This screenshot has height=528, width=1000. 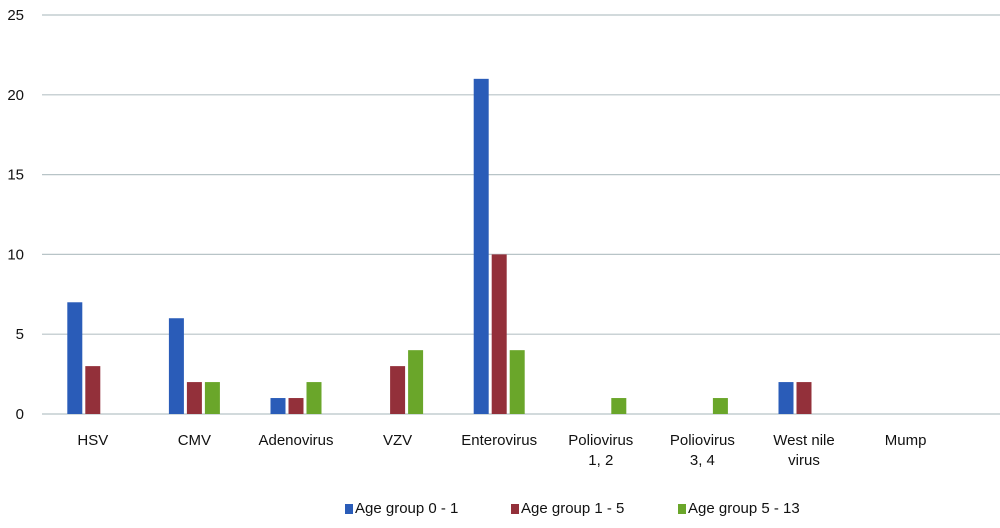 I want to click on x-category-label-line: Adenovirus, so click(x=295, y=440).